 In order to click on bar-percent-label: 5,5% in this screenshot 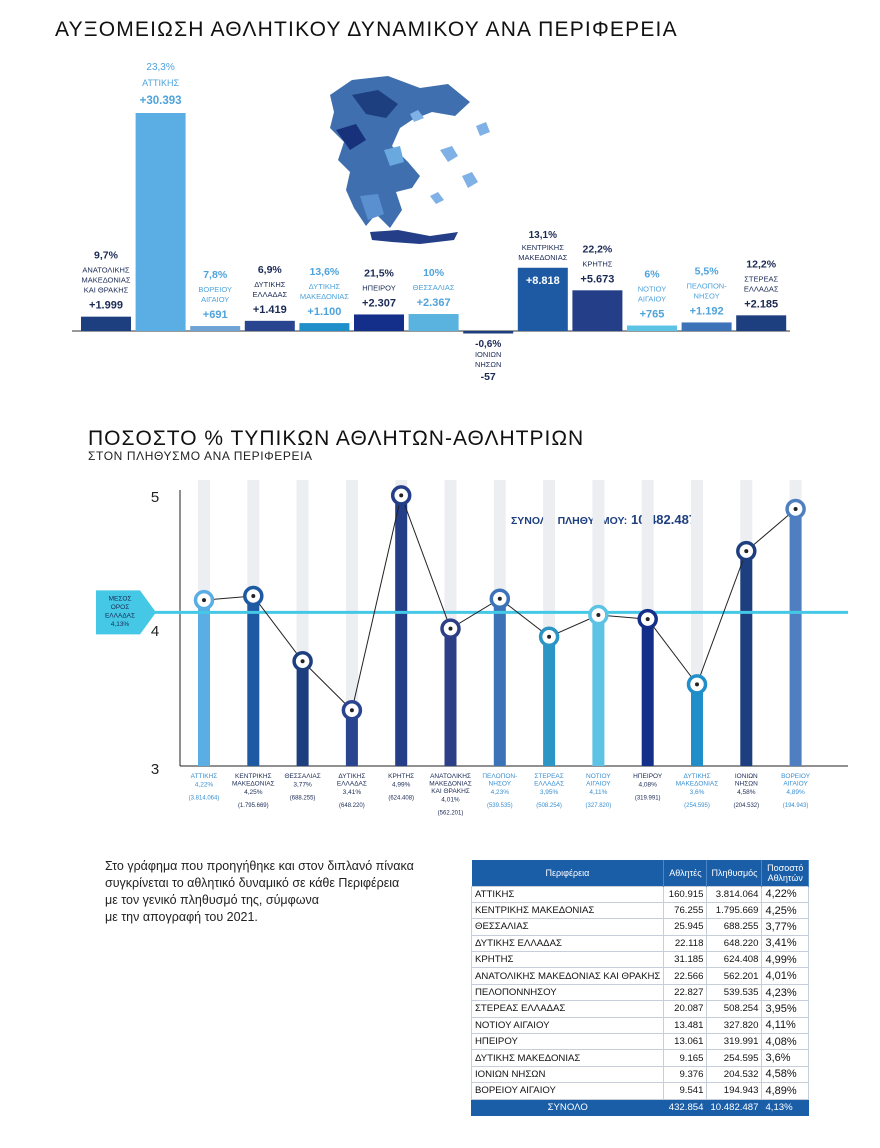, I will do `click(707, 271)`.